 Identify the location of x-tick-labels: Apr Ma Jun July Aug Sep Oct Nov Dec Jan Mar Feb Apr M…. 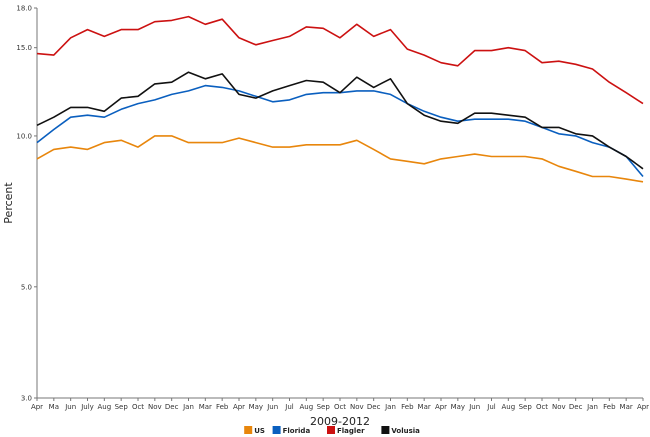
(340, 404).